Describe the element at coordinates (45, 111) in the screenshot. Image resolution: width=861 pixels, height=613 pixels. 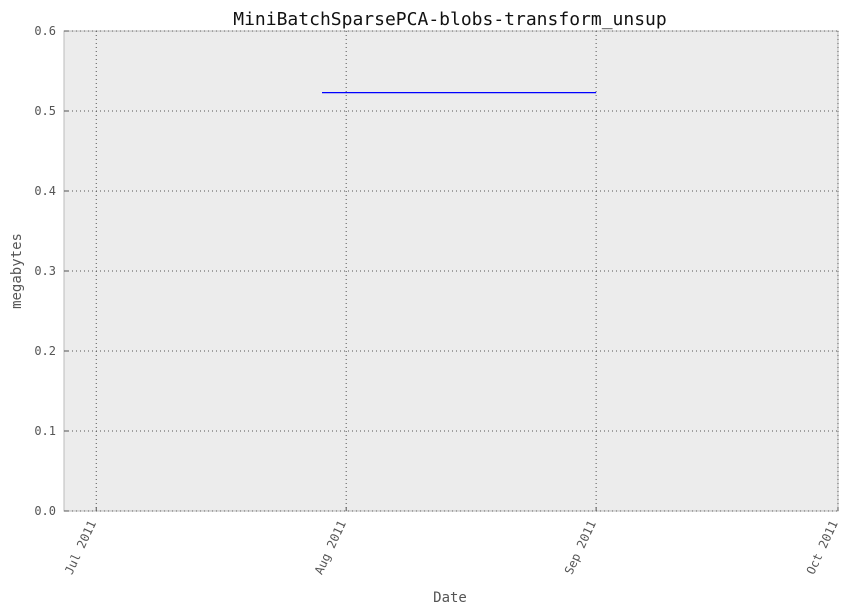
I see `y-tick-label: 0.5` at that location.